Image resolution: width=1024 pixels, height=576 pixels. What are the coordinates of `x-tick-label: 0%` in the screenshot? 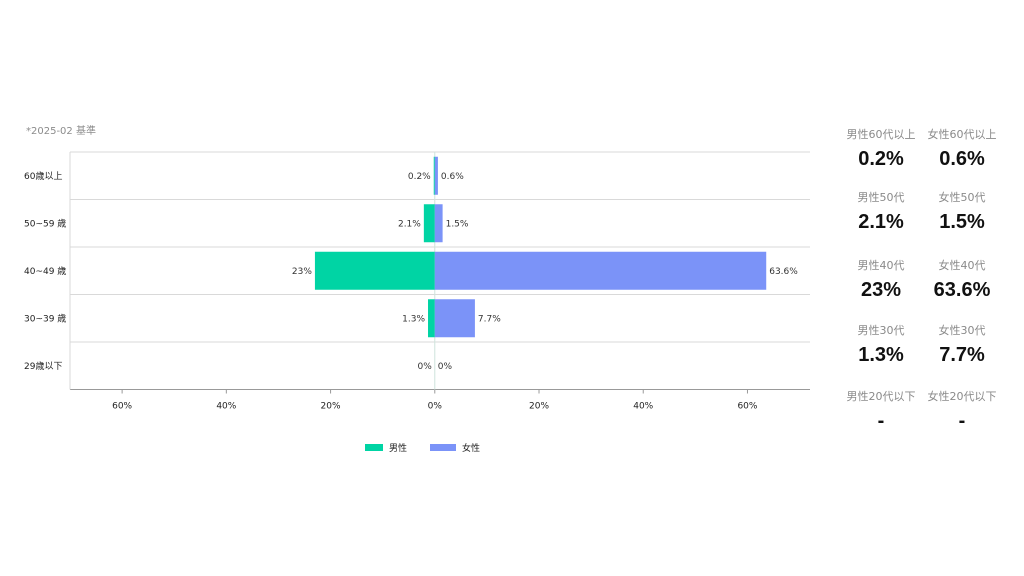 It's located at (435, 407).